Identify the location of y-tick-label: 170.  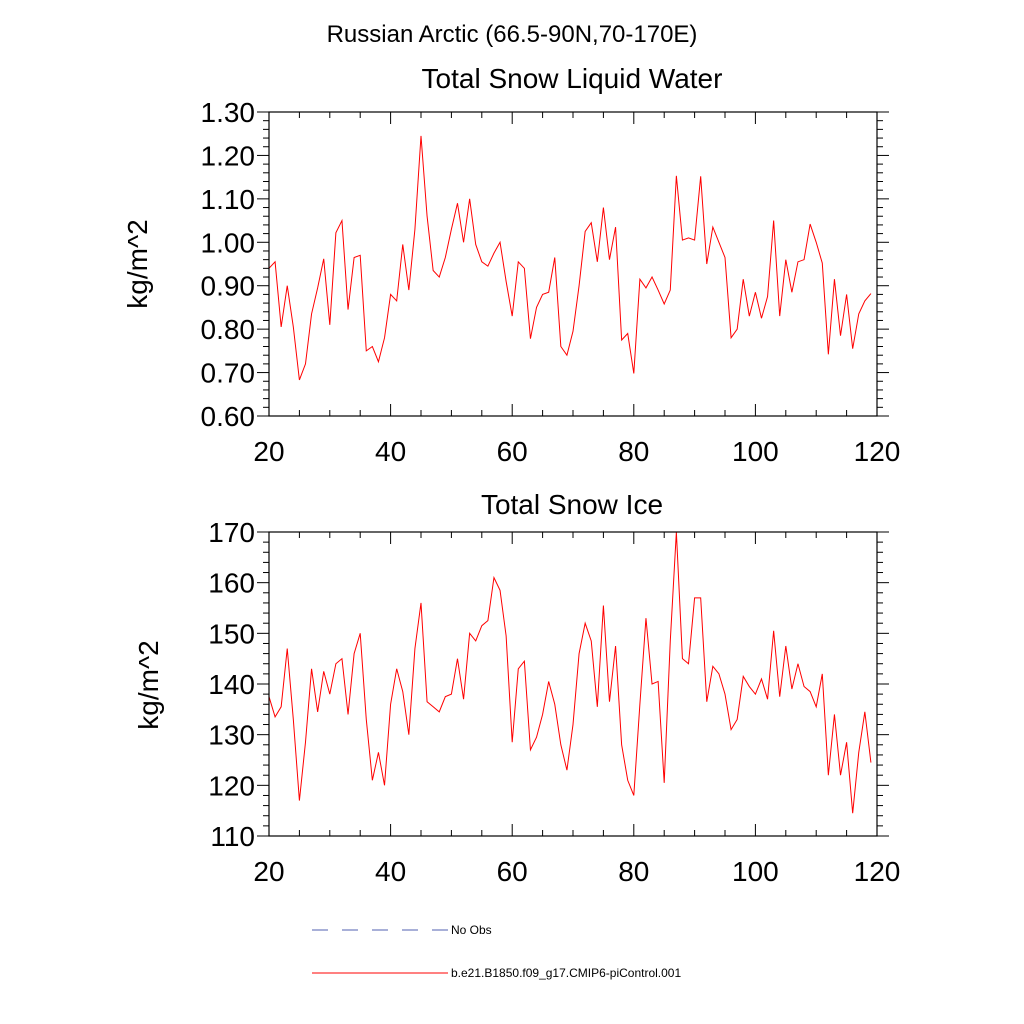
(231, 532).